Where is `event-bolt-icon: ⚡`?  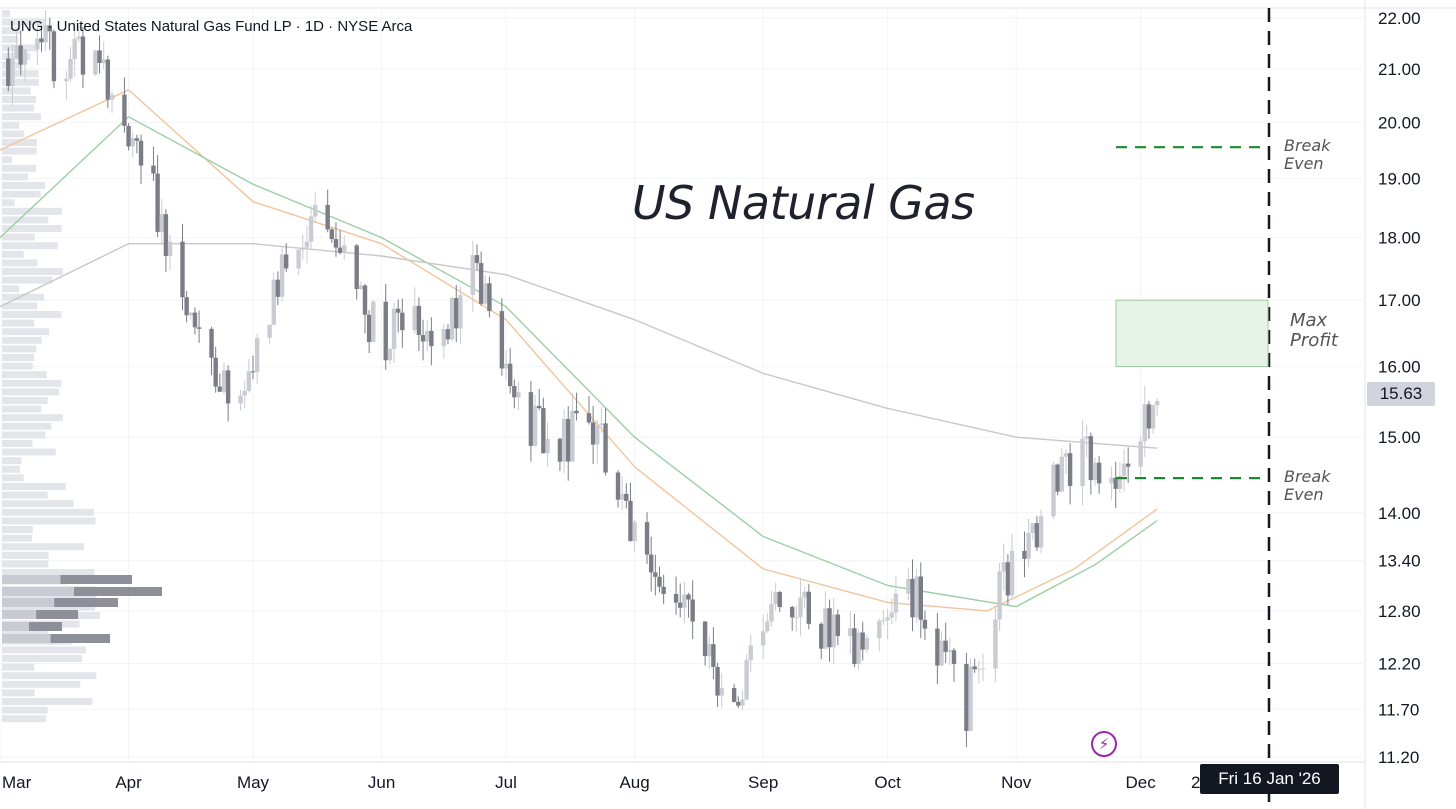 event-bolt-icon: ⚡ is located at coordinates (1104, 744).